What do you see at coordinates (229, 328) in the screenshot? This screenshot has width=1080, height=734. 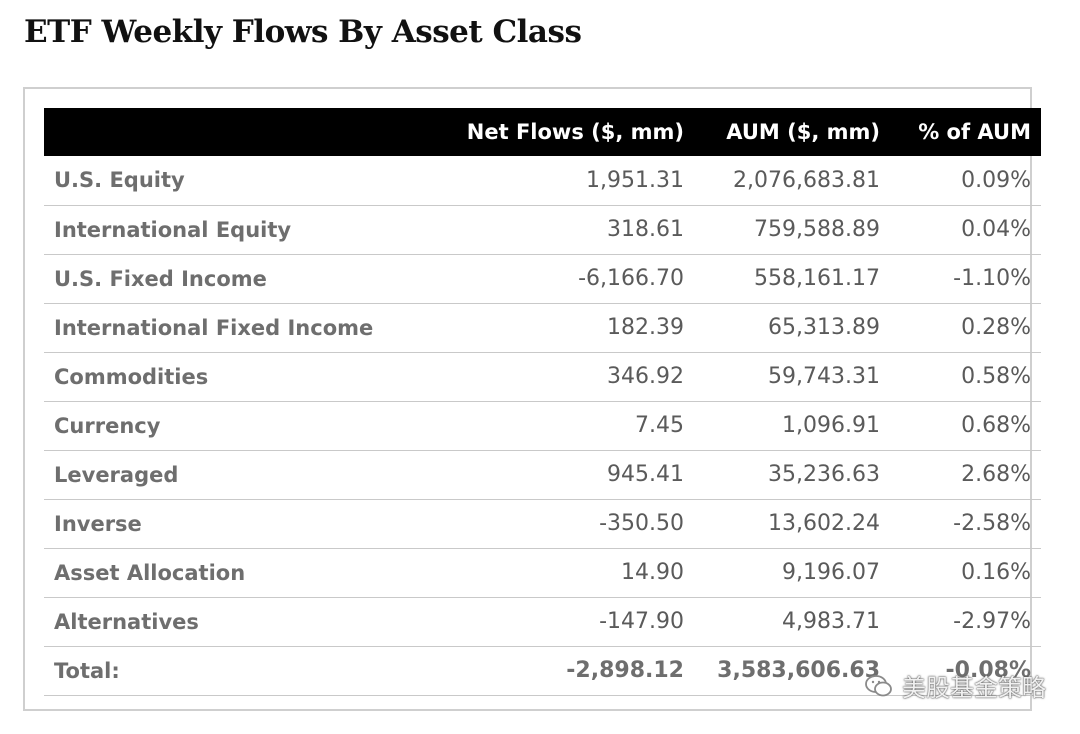 I see `cell-asset-class: International Fixed Income` at bounding box center [229, 328].